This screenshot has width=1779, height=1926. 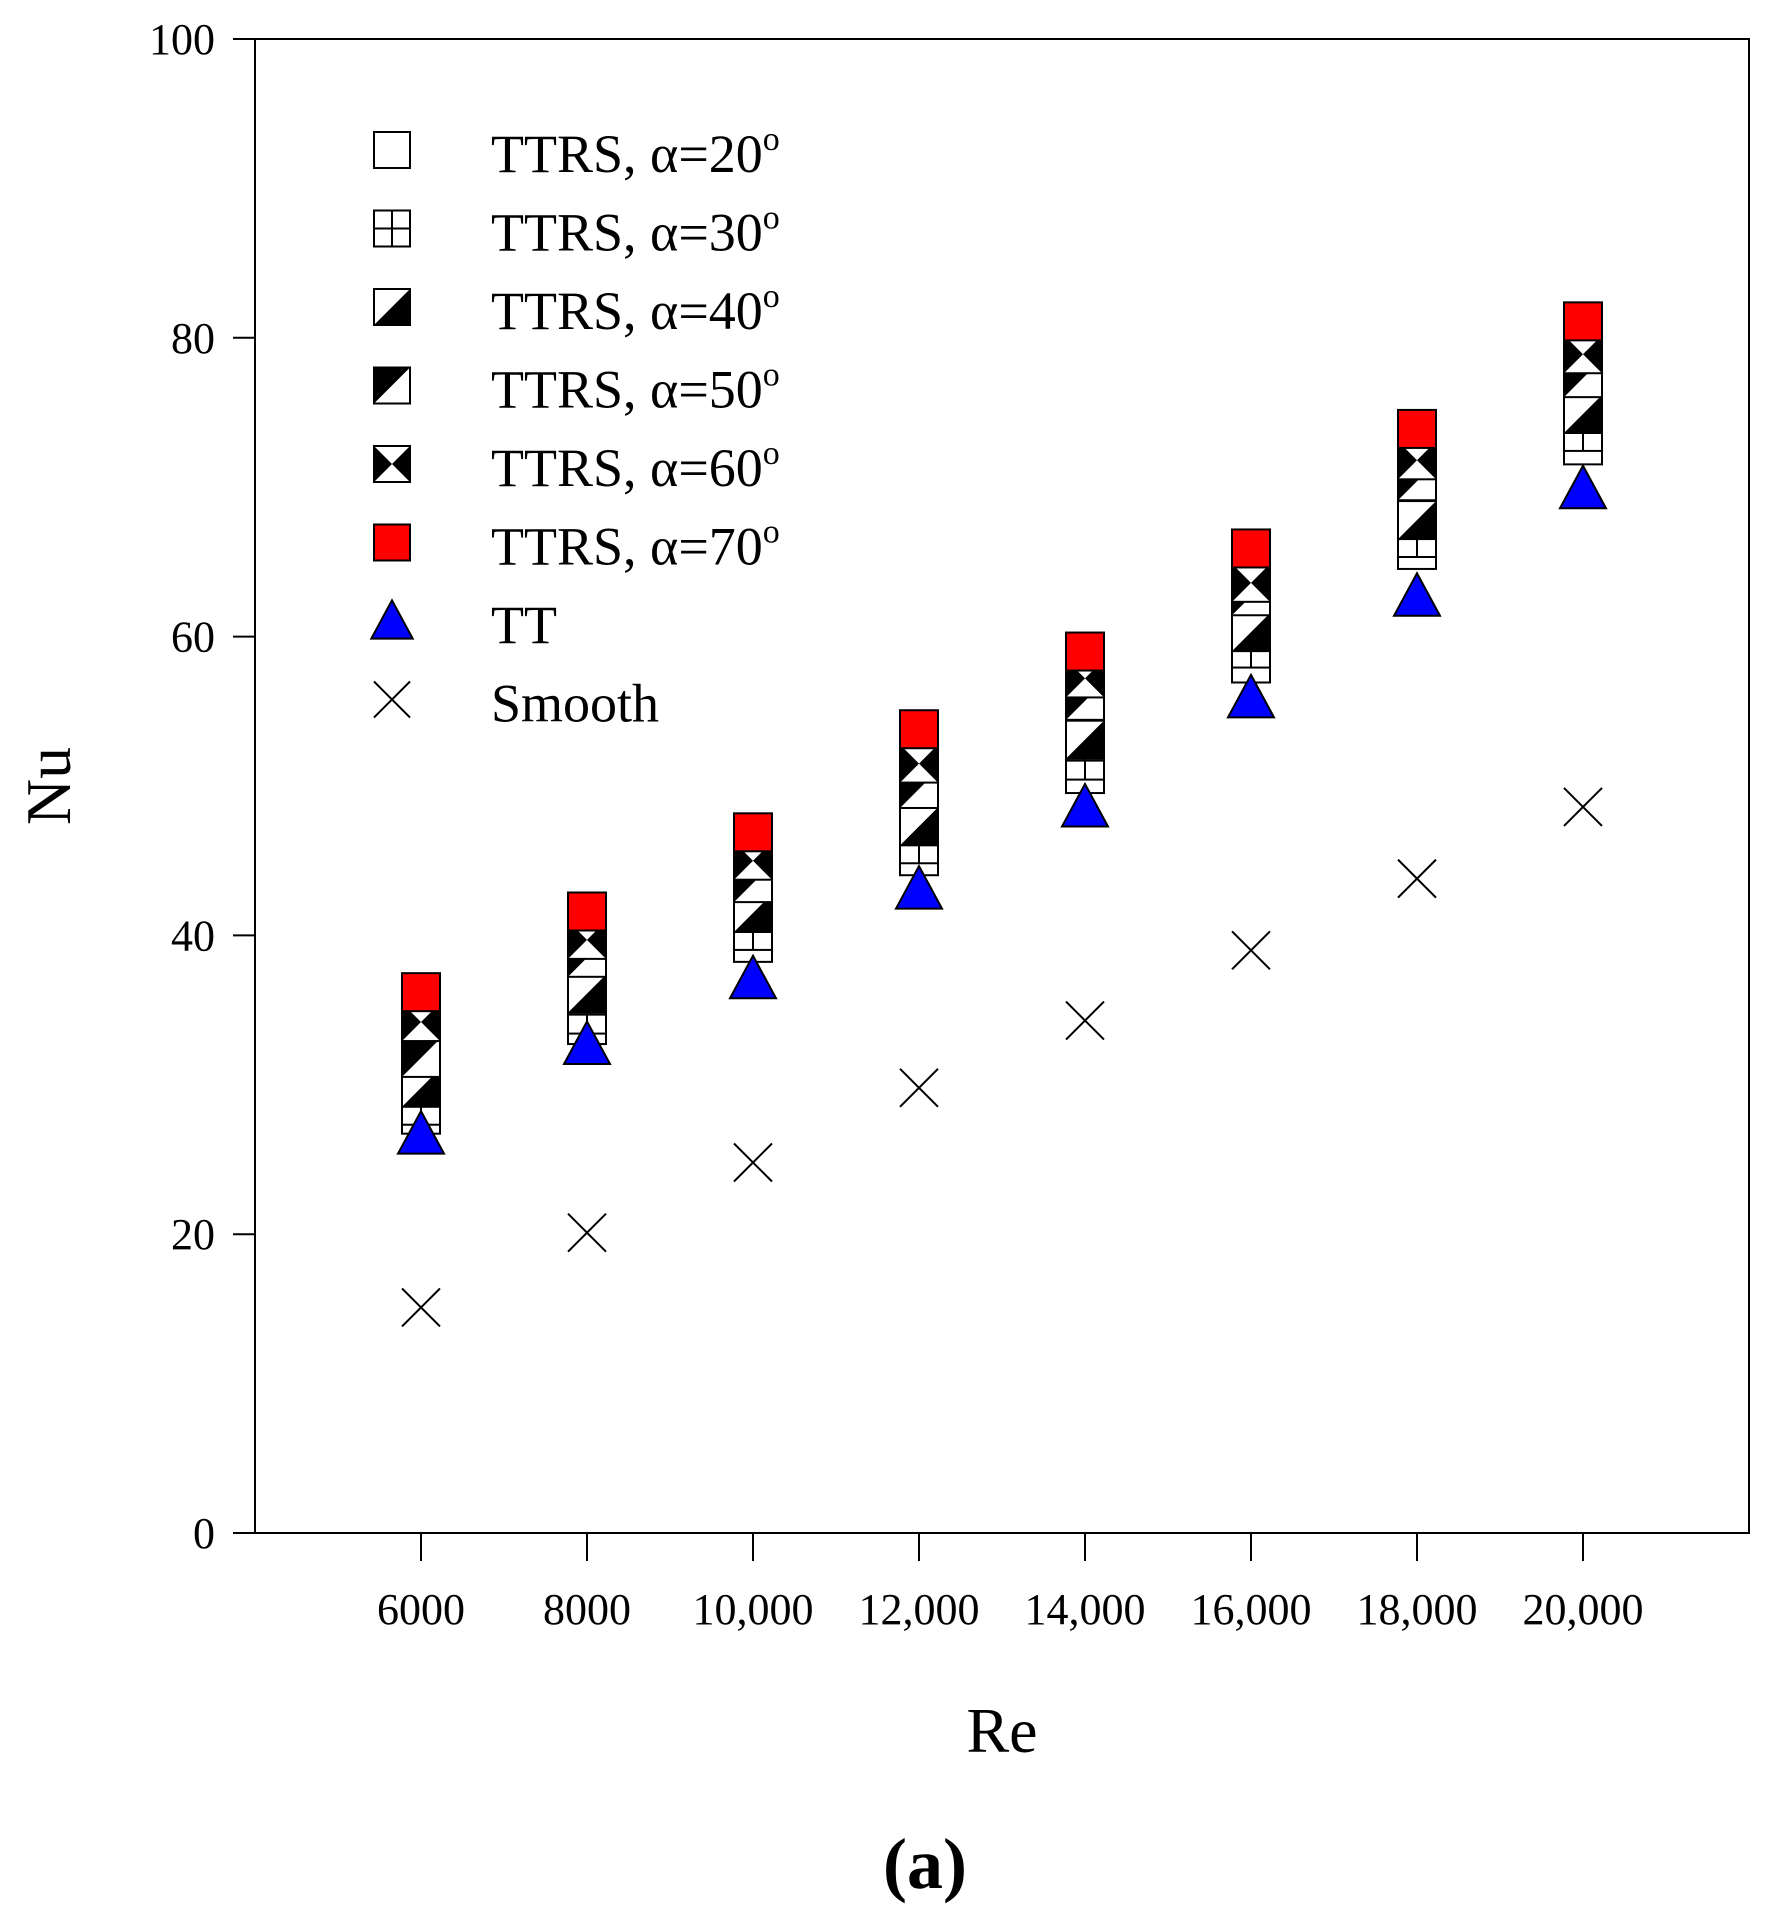 What do you see at coordinates (1583, 1609) in the screenshot?
I see `x-tick-label: 20,000` at bounding box center [1583, 1609].